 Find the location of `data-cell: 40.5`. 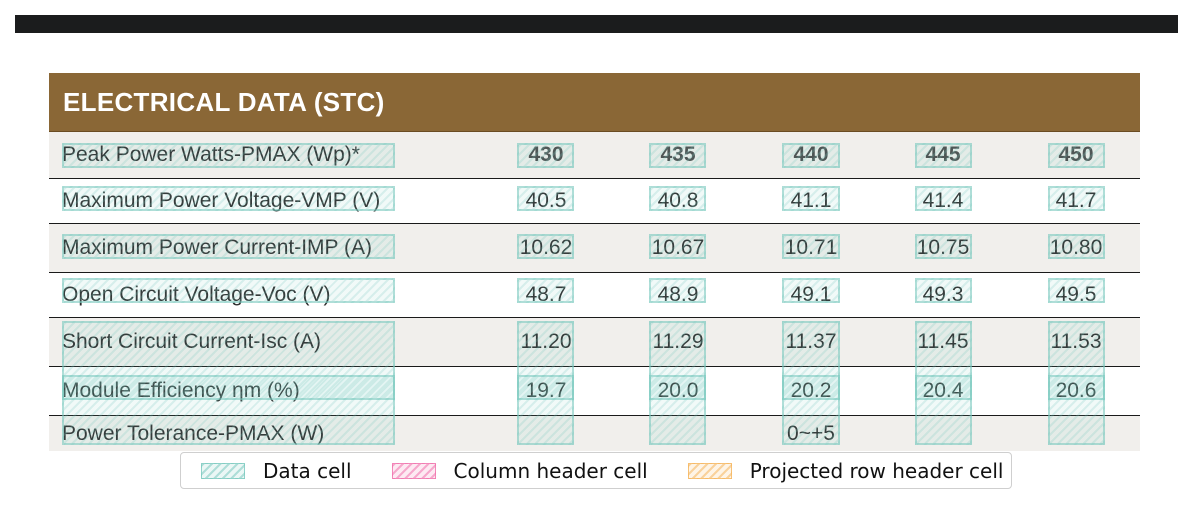

data-cell: 40.5 is located at coordinates (546, 200).